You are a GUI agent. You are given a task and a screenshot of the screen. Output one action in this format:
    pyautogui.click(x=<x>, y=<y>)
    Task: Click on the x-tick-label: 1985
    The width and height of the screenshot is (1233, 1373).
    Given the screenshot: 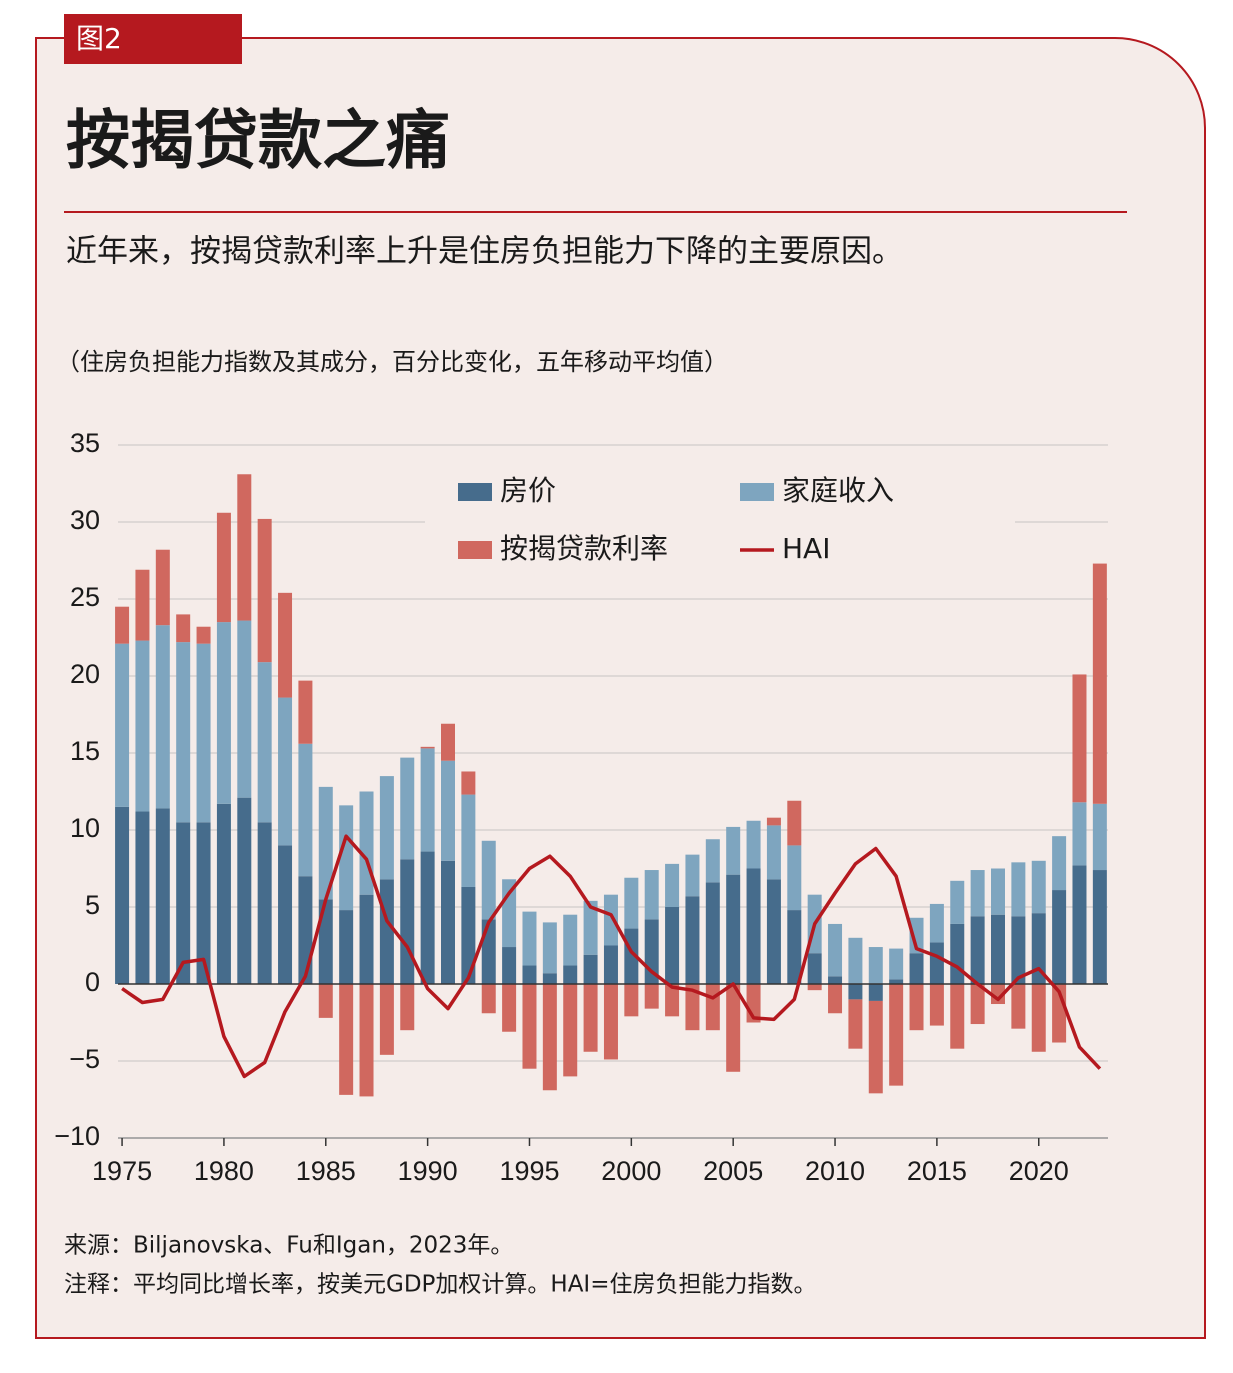 What is the action you would take?
    pyautogui.click(x=326, y=1171)
    